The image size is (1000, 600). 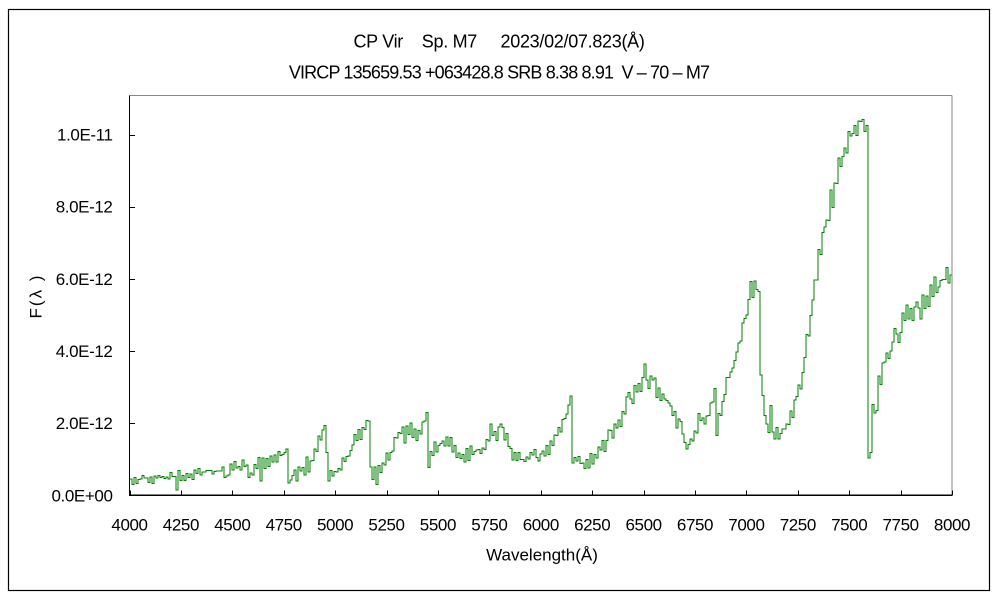 What do you see at coordinates (746, 525) in the screenshot?
I see `svg-text: 7000` at bounding box center [746, 525].